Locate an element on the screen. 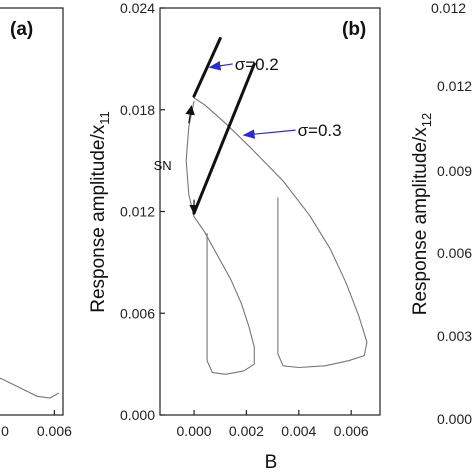 Image resolution: width=474 pixels, height=474 pixels. y-tick-label: 0.024 is located at coordinates (137, 8).